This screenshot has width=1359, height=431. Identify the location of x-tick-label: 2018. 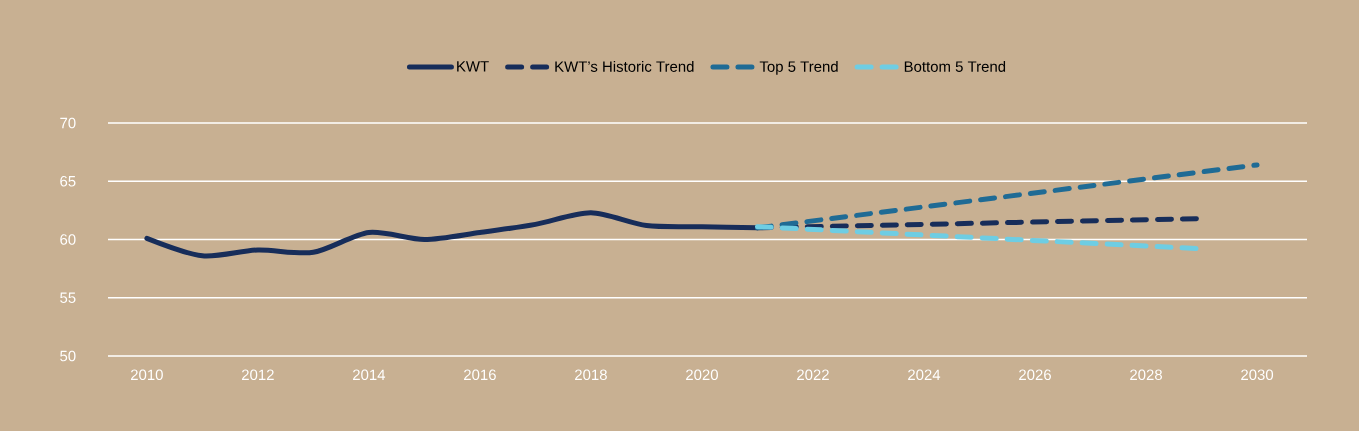
(591, 375).